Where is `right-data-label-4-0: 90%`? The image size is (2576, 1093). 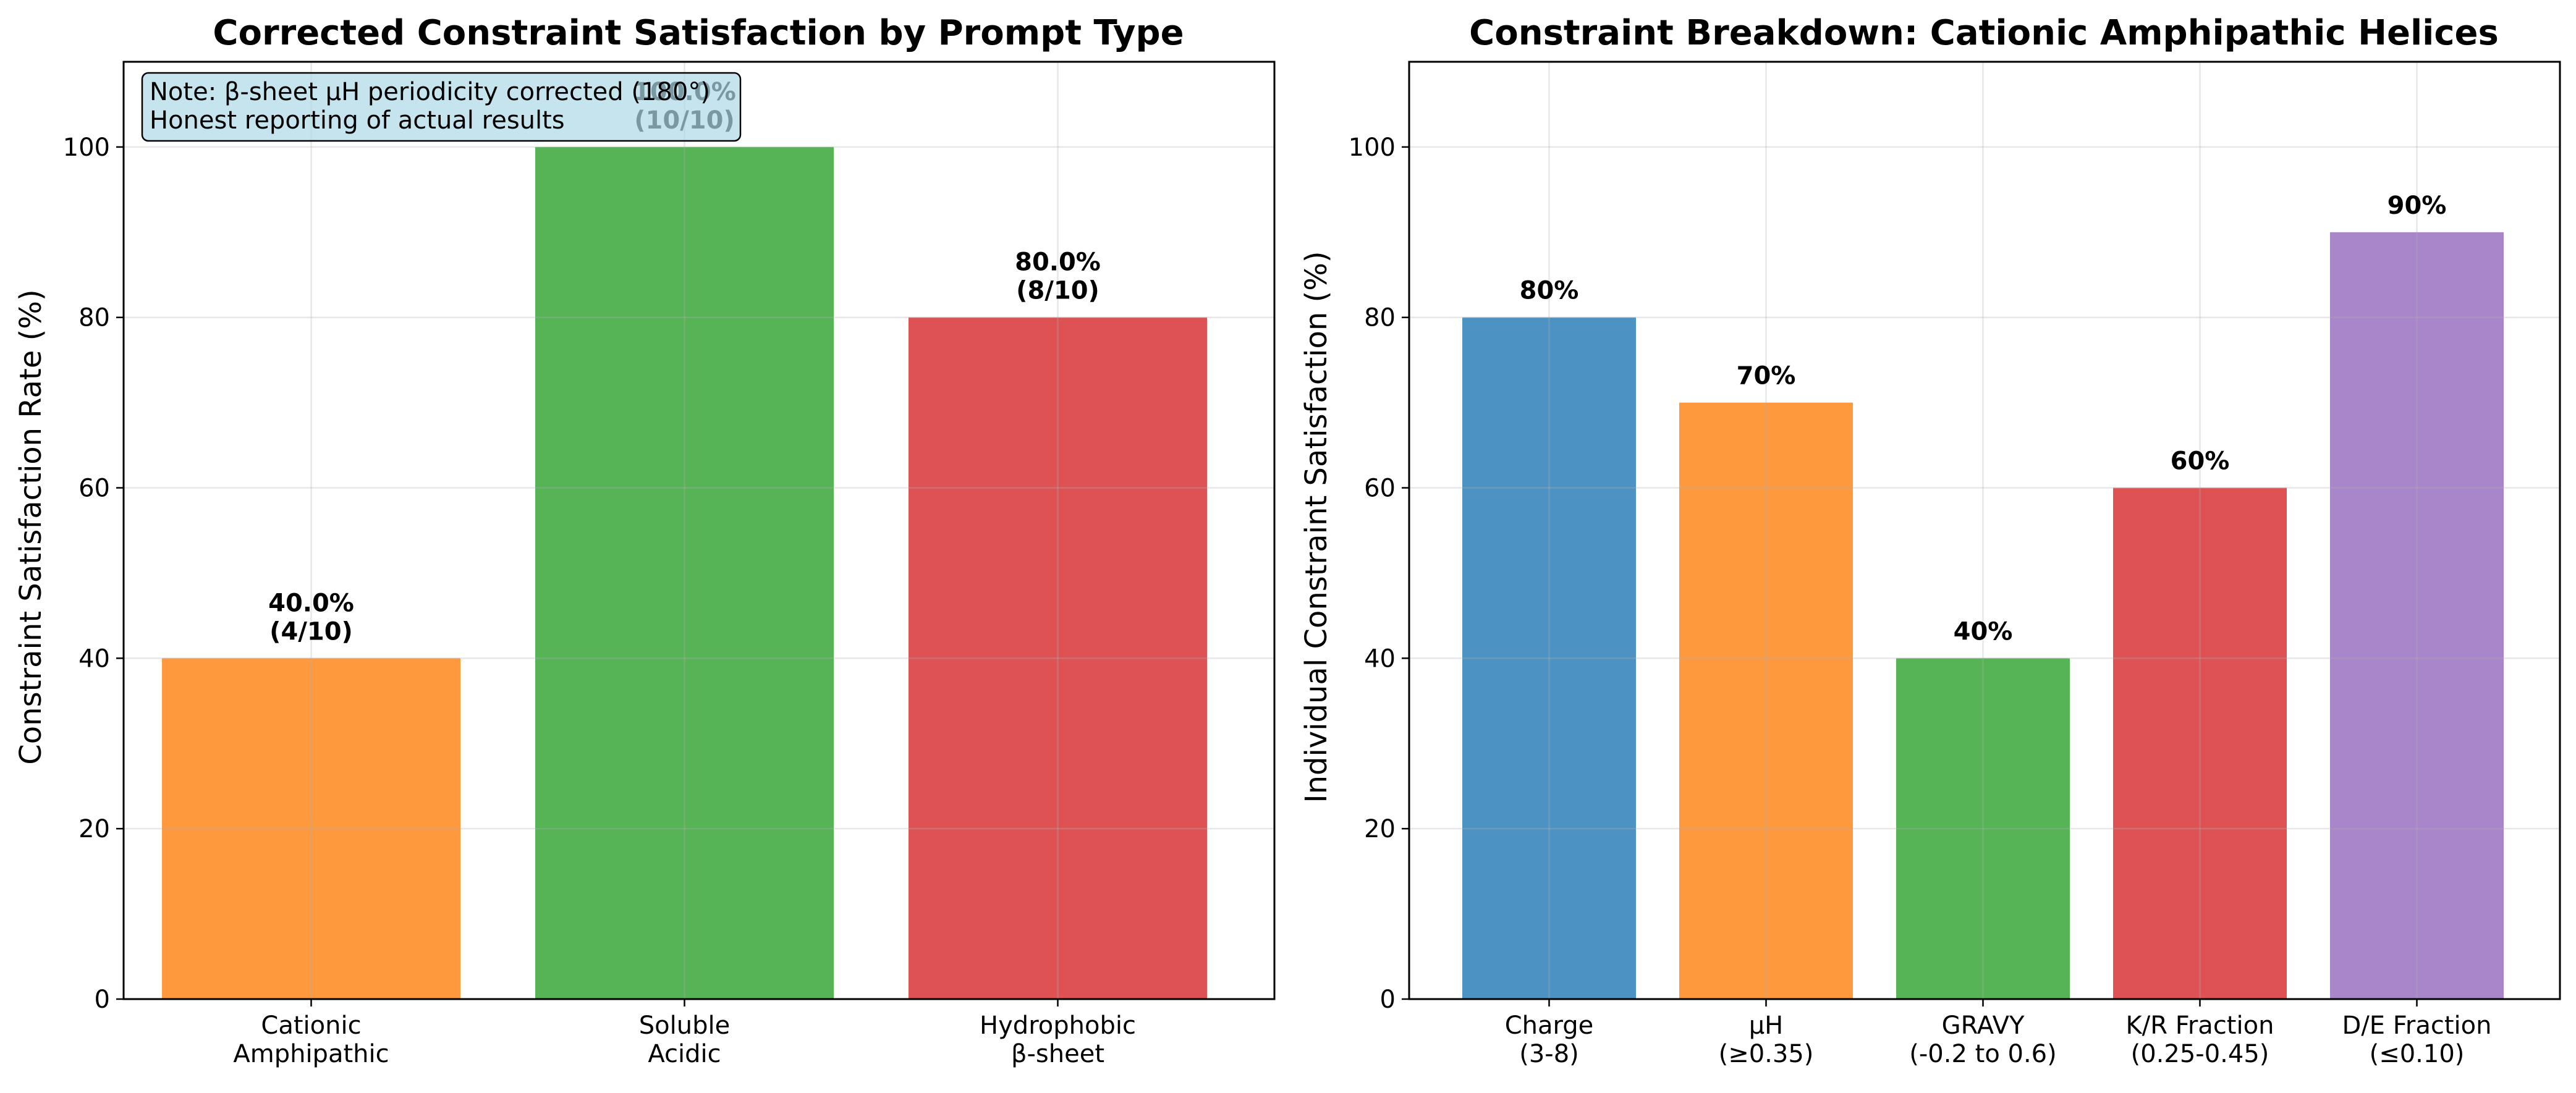
right-data-label-4-0: 90% is located at coordinates (2417, 206).